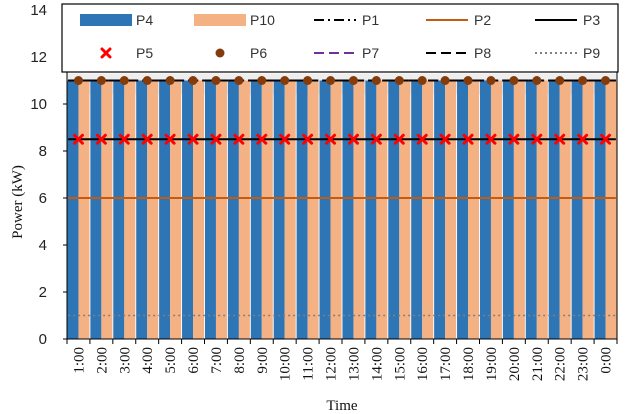 This screenshot has height=414, width=638. I want to click on legend-item-p5: P5, so click(126, 53).